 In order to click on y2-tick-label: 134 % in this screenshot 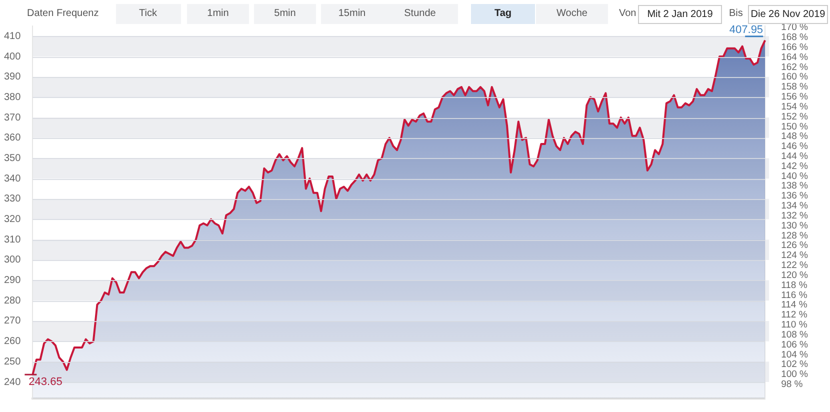, I will do `click(795, 206)`.